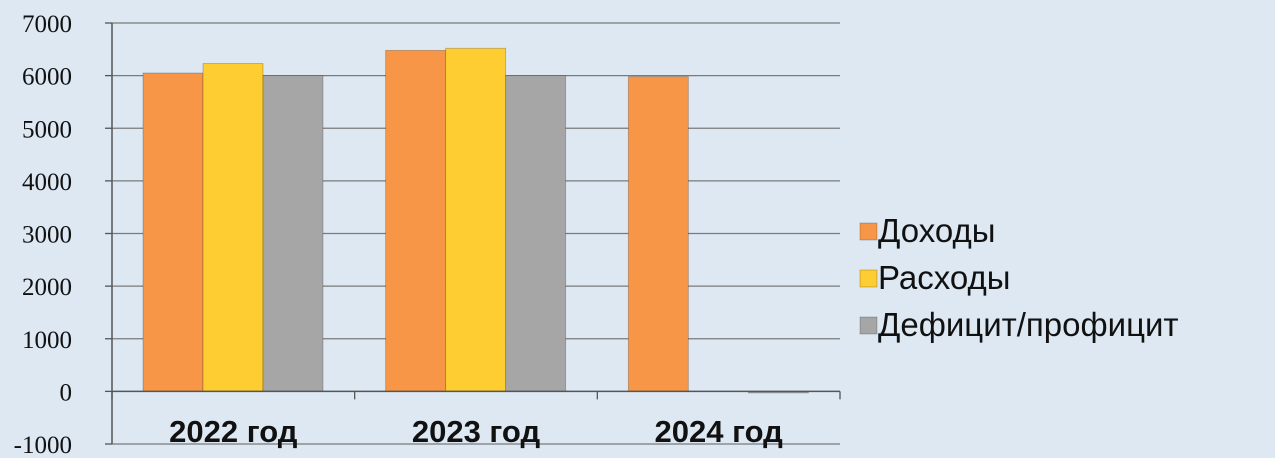 The image size is (1275, 458). What do you see at coordinates (47, 129) in the screenshot?
I see `y-tick-label: 5000` at bounding box center [47, 129].